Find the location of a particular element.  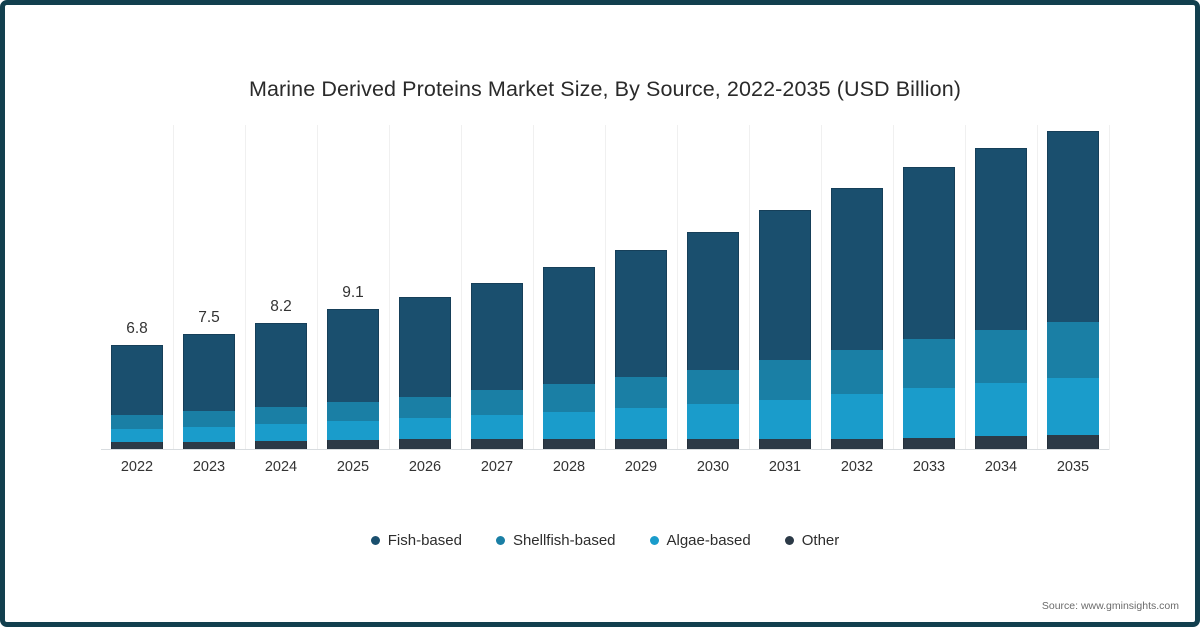

x-axis-tick-2025: 2025 is located at coordinates (353, 467).